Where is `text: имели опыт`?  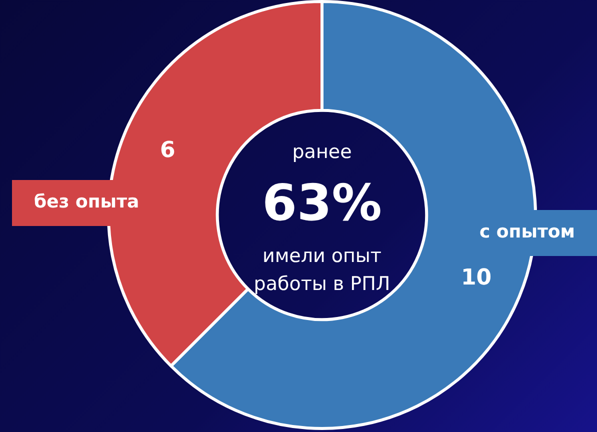
text: имели опыт is located at coordinates (322, 255).